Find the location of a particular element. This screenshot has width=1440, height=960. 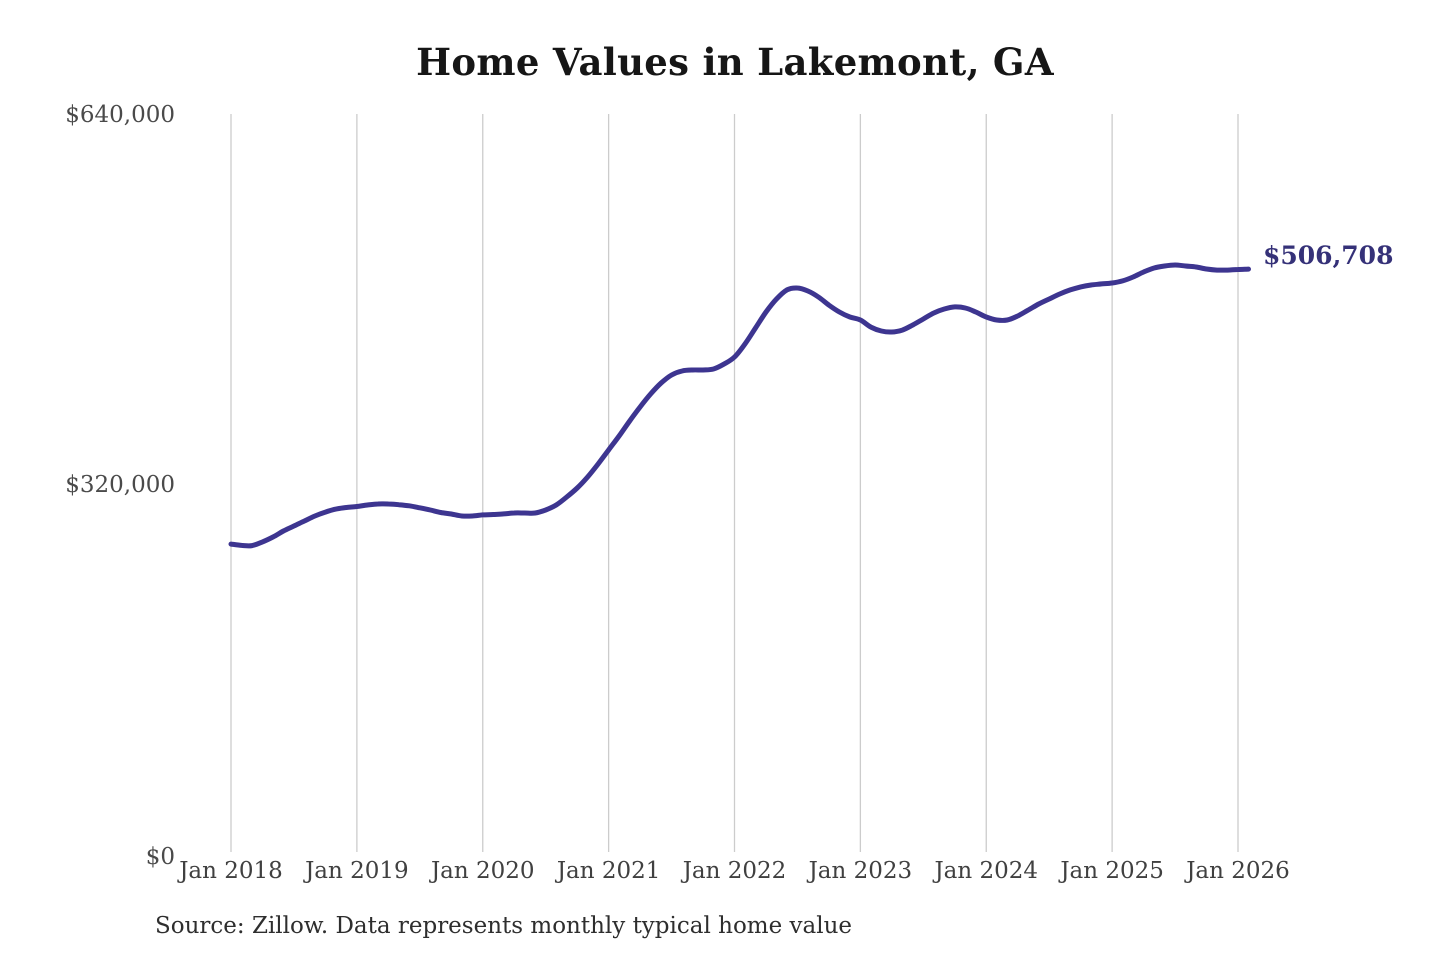

chart-title: Home Values in Lakemont, GA is located at coordinates (735, 62).